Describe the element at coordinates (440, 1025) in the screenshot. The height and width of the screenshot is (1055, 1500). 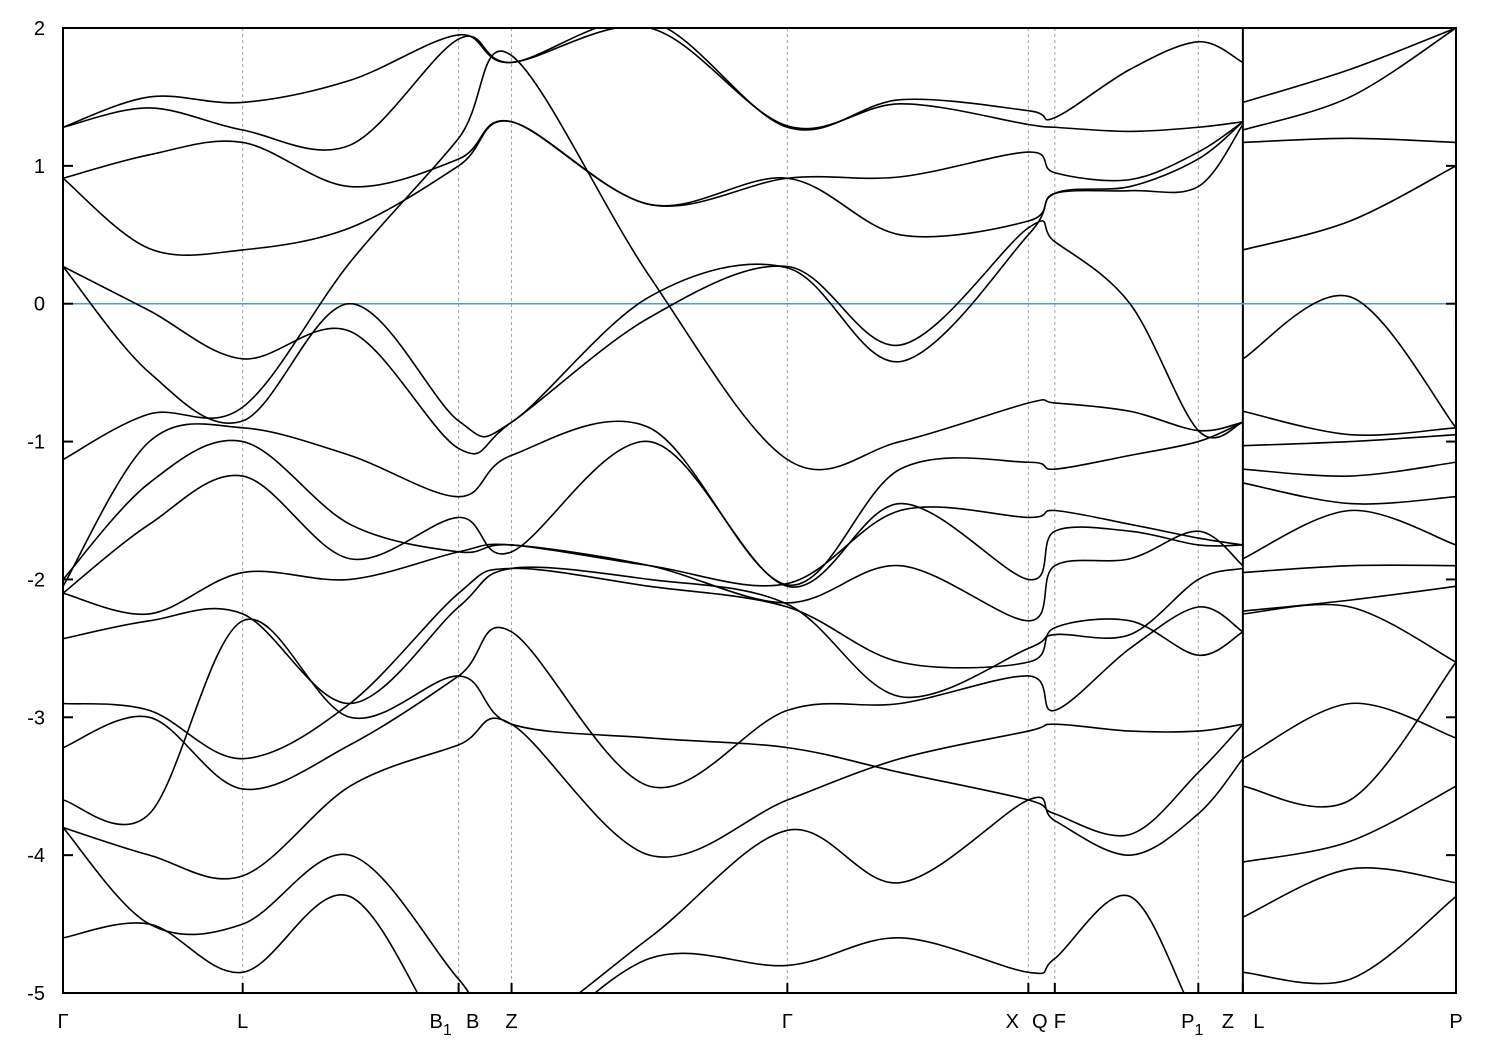
I see `x-tick-label: B1` at that location.